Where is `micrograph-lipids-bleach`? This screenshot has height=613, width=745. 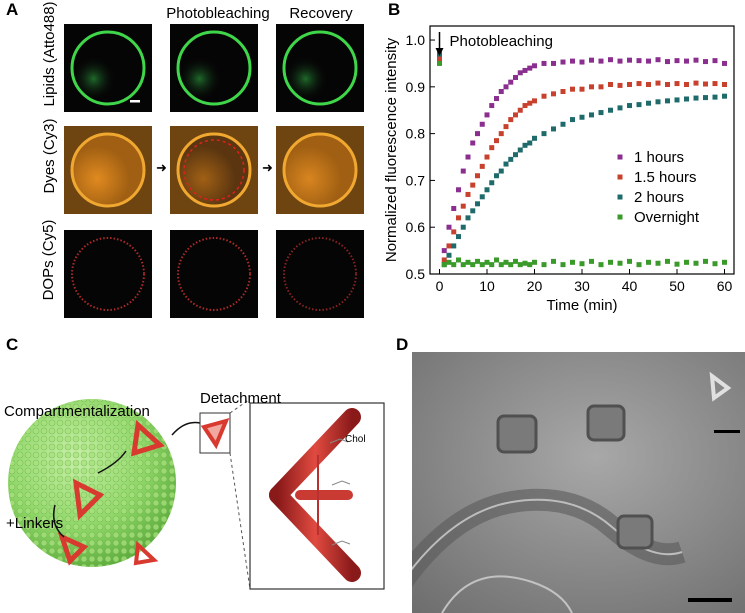 micrograph-lipids-bleach is located at coordinates (214, 68).